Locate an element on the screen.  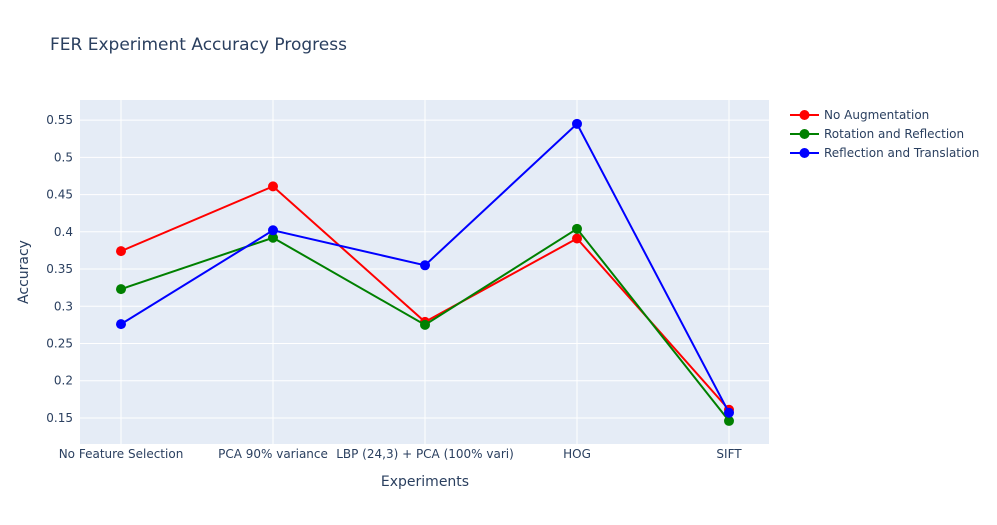
x-axis-title: Experiments is located at coordinates (425, 482).